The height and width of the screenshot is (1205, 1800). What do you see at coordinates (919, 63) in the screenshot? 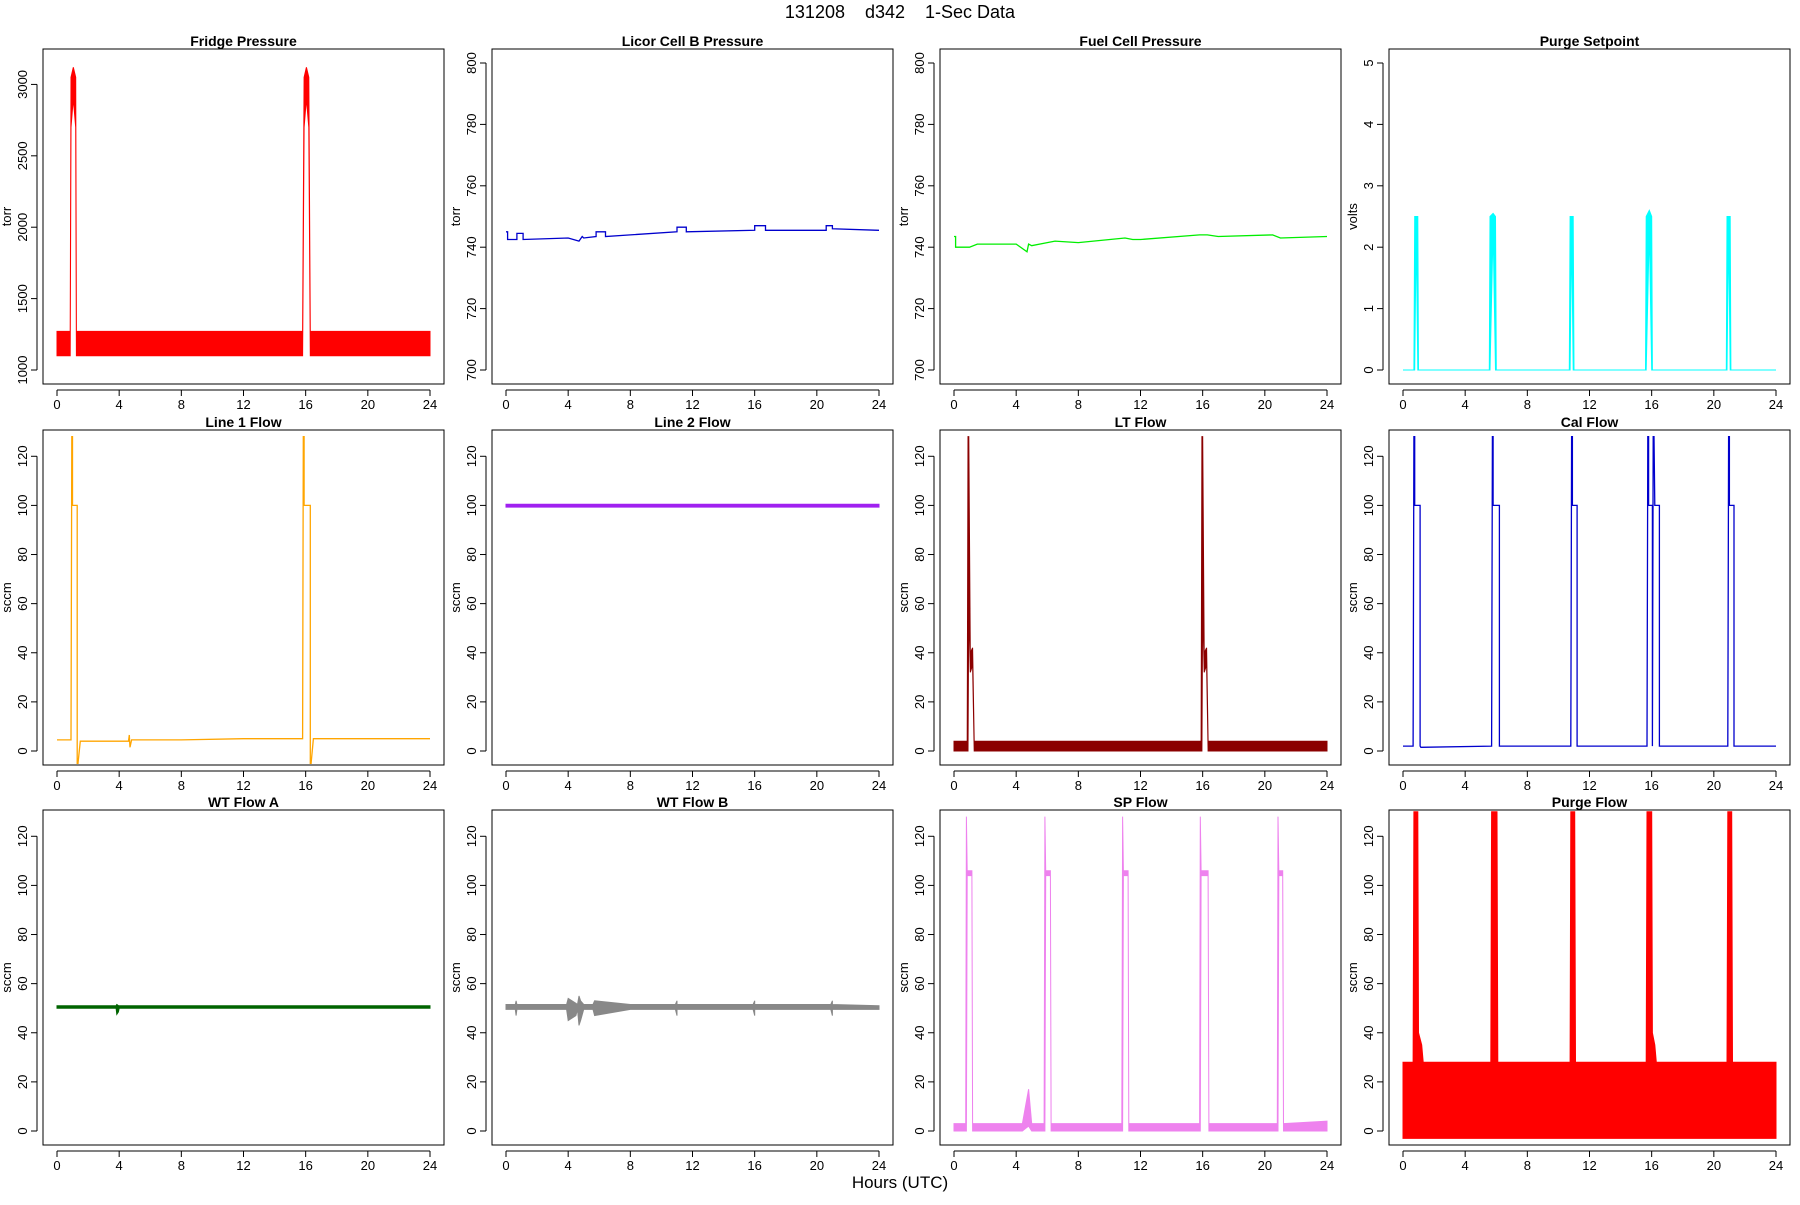
I see `y-tick-label: 800` at bounding box center [919, 63].